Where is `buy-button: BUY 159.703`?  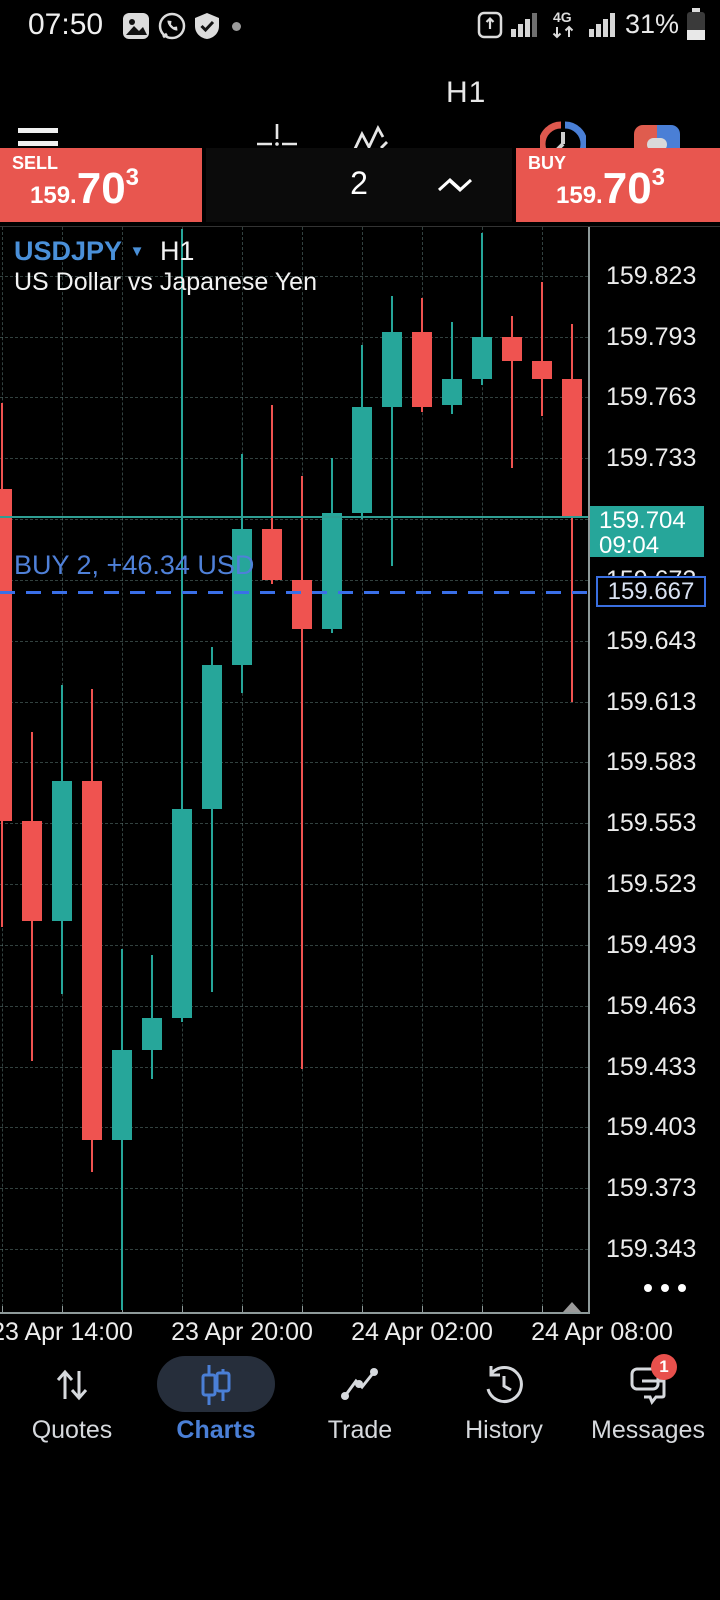 buy-button: BUY 159.703 is located at coordinates (618, 185).